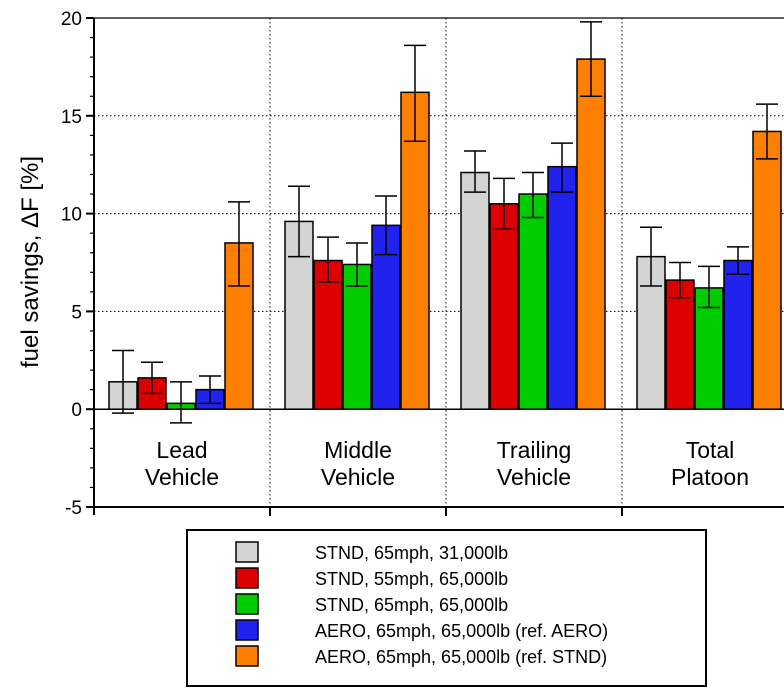 This screenshot has height=689, width=784. I want to click on legend-entry-2: STND, 55mph, 65,000lb, so click(411, 579).